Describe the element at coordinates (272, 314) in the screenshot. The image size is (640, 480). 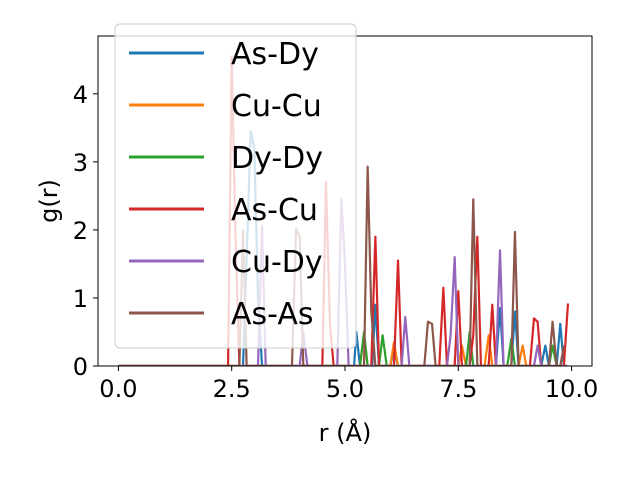
I see `legend-label-as-as: As-As` at that location.